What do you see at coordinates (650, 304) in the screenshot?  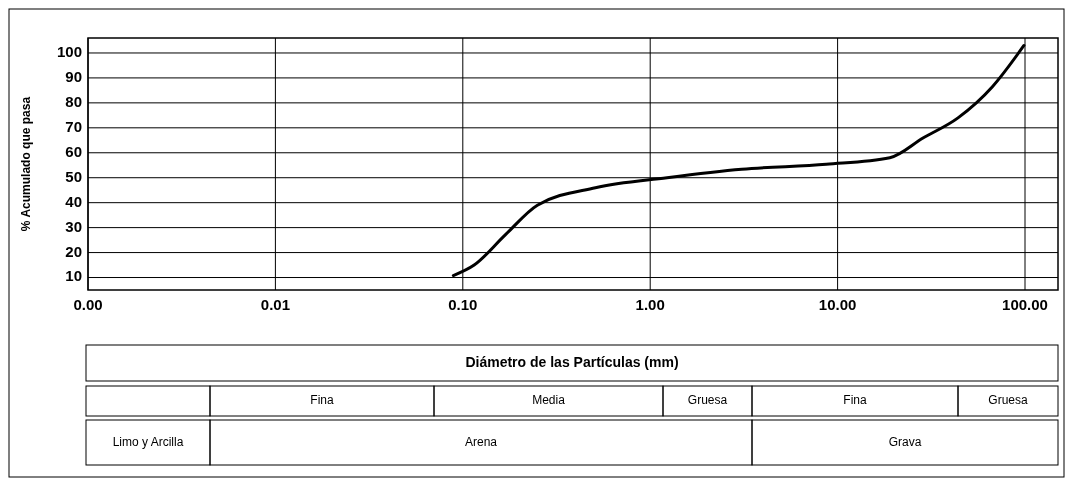 I see `x-tick-label: 1.00` at bounding box center [650, 304].